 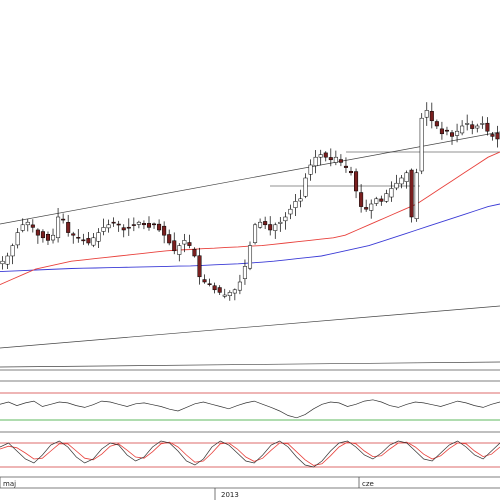 I want to click on stoch-k-line, so click(x=250, y=454).